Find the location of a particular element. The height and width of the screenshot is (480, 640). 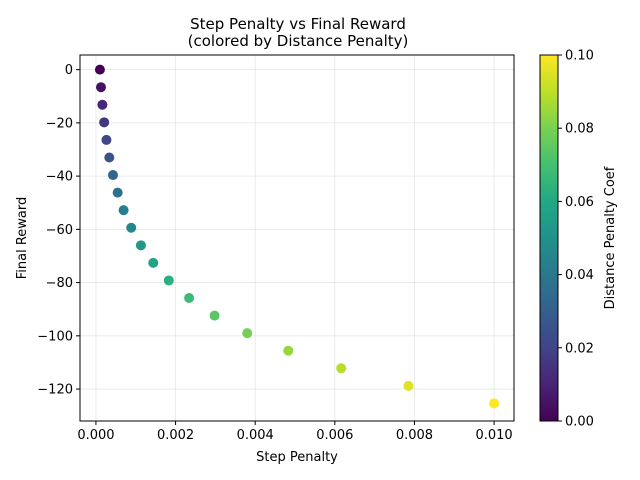

y-tick-label: −40 is located at coordinates (59, 177).